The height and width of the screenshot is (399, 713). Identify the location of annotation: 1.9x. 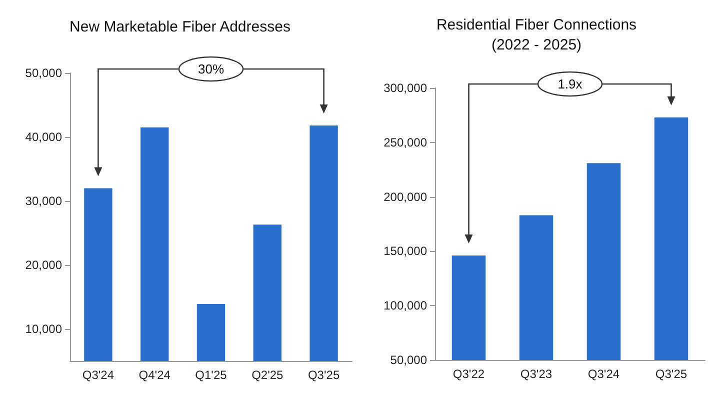
(570, 84).